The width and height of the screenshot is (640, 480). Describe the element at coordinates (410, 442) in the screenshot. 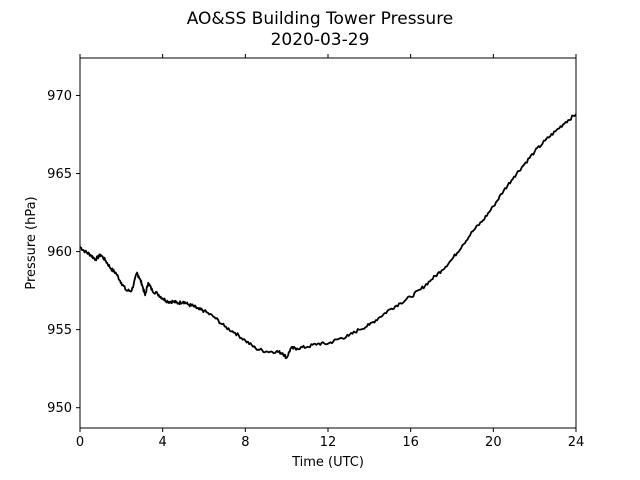

I see `x-tick-label: 16` at that location.